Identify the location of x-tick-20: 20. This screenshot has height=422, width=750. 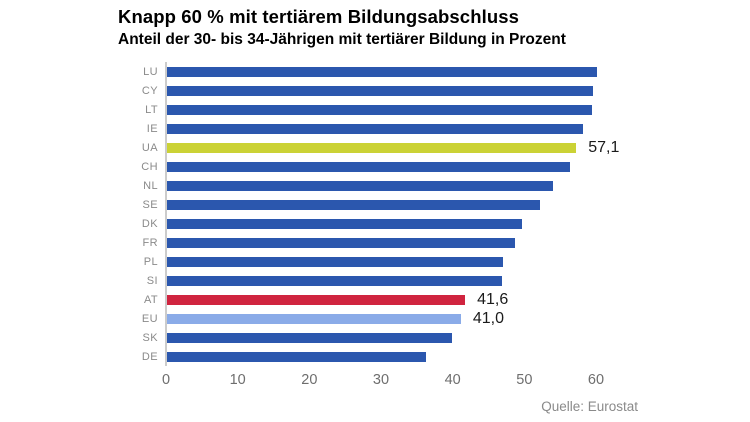
(309, 380).